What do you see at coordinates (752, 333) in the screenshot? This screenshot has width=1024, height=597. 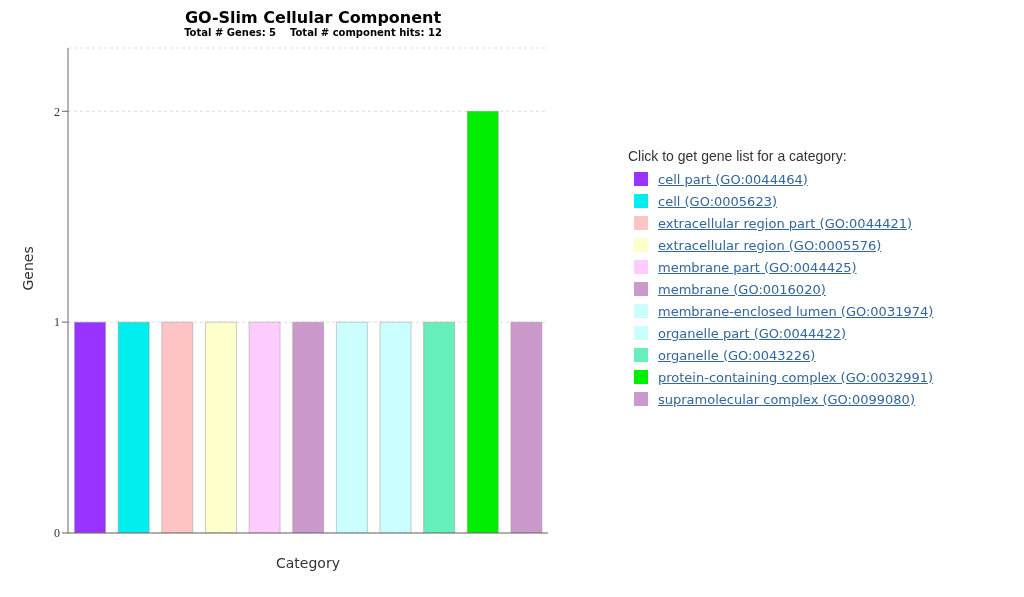 I see `legend-label: organelle part (GO:0044422)` at bounding box center [752, 333].